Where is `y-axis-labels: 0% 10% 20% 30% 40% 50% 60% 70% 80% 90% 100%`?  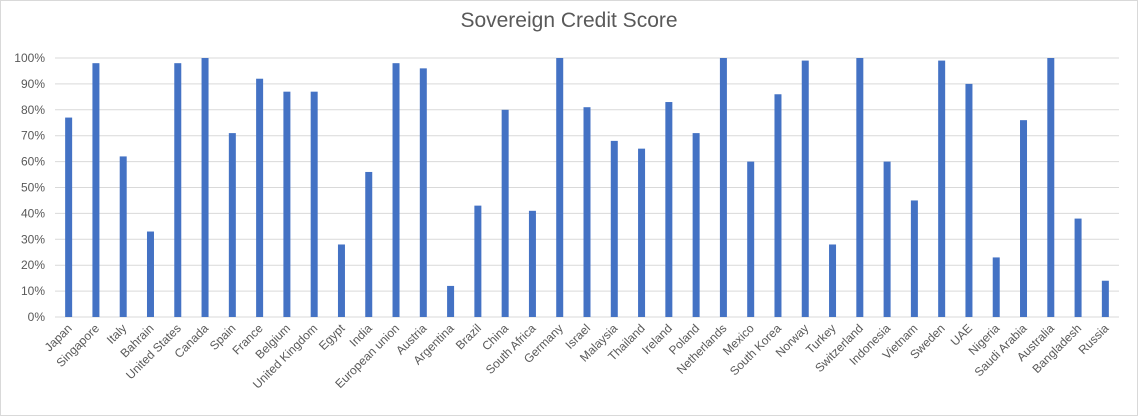
y-axis-labels: 0% 10% 20% 30% 40% 50% 60% 70% 80% 90% 100% is located at coordinates (29, 187).